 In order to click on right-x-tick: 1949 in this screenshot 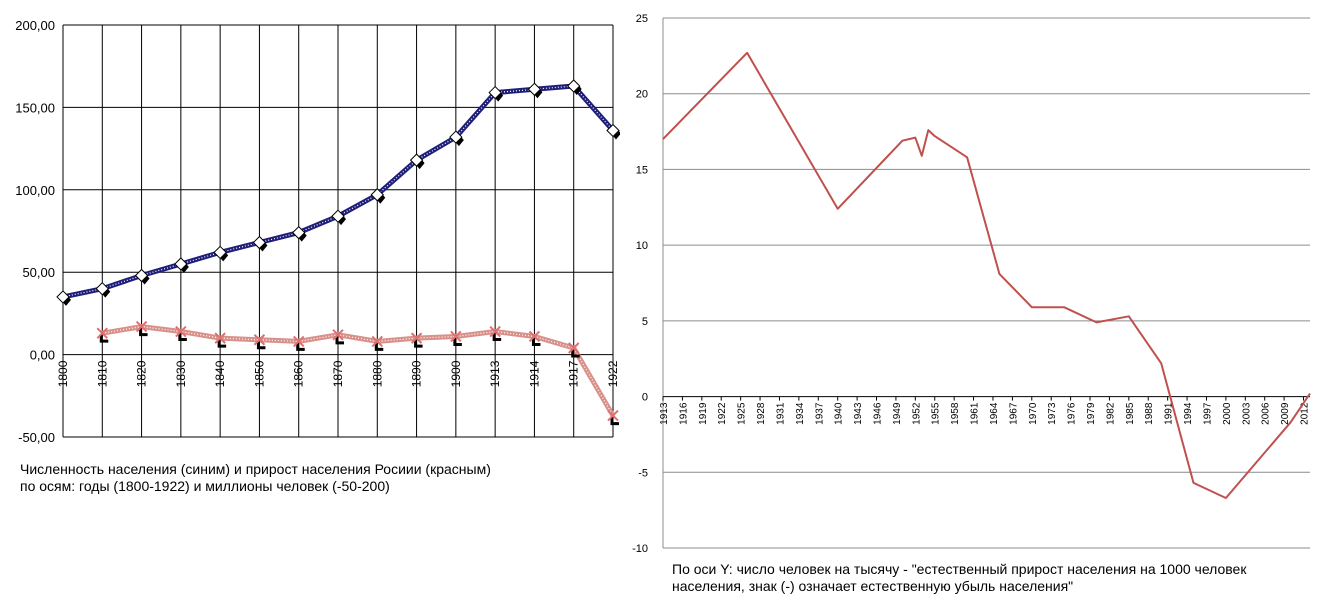, I will do `click(897, 413)`.